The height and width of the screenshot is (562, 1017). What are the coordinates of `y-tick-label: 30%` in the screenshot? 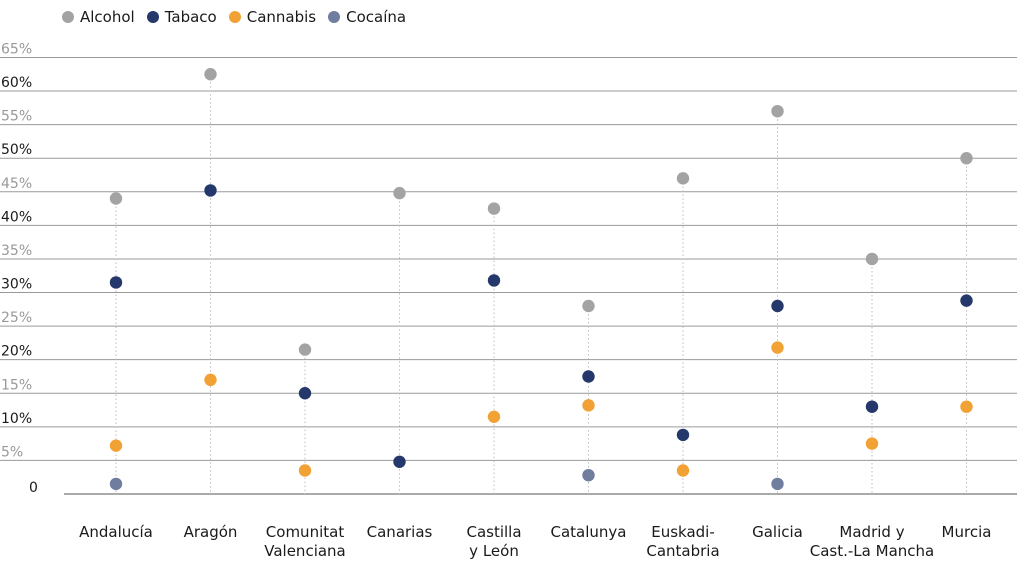 It's located at (16, 285).